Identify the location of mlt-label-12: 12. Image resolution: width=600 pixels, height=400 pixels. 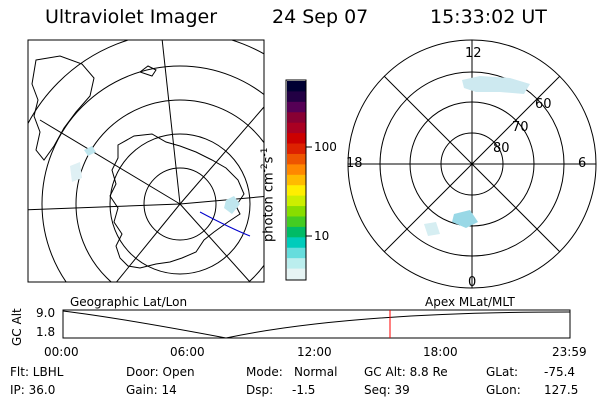
(473, 53).